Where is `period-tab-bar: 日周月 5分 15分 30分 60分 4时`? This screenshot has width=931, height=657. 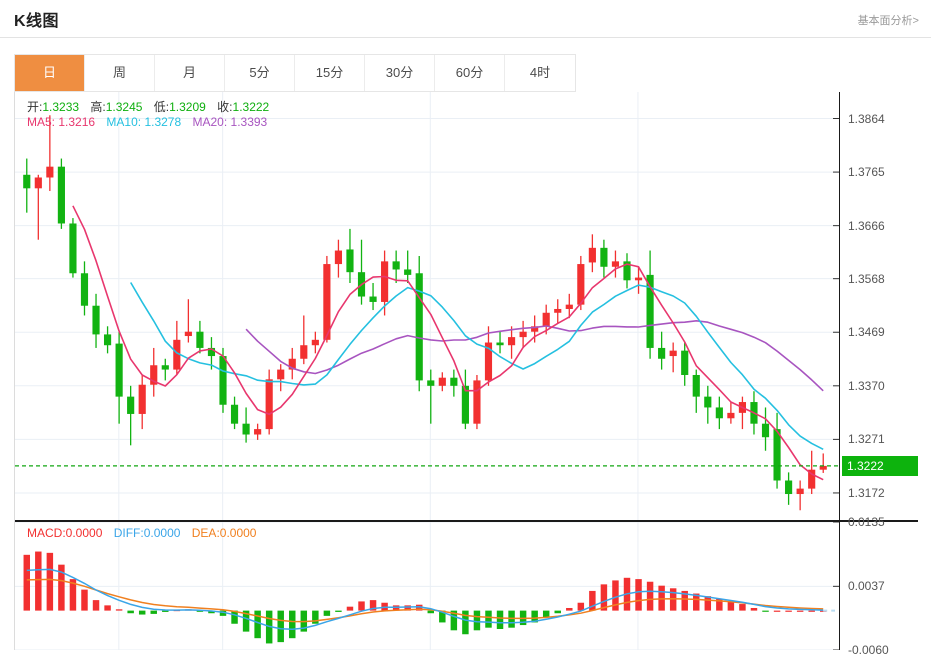 period-tab-bar: 日周月 5分 15分 30分 60分 4时 is located at coordinates (295, 73).